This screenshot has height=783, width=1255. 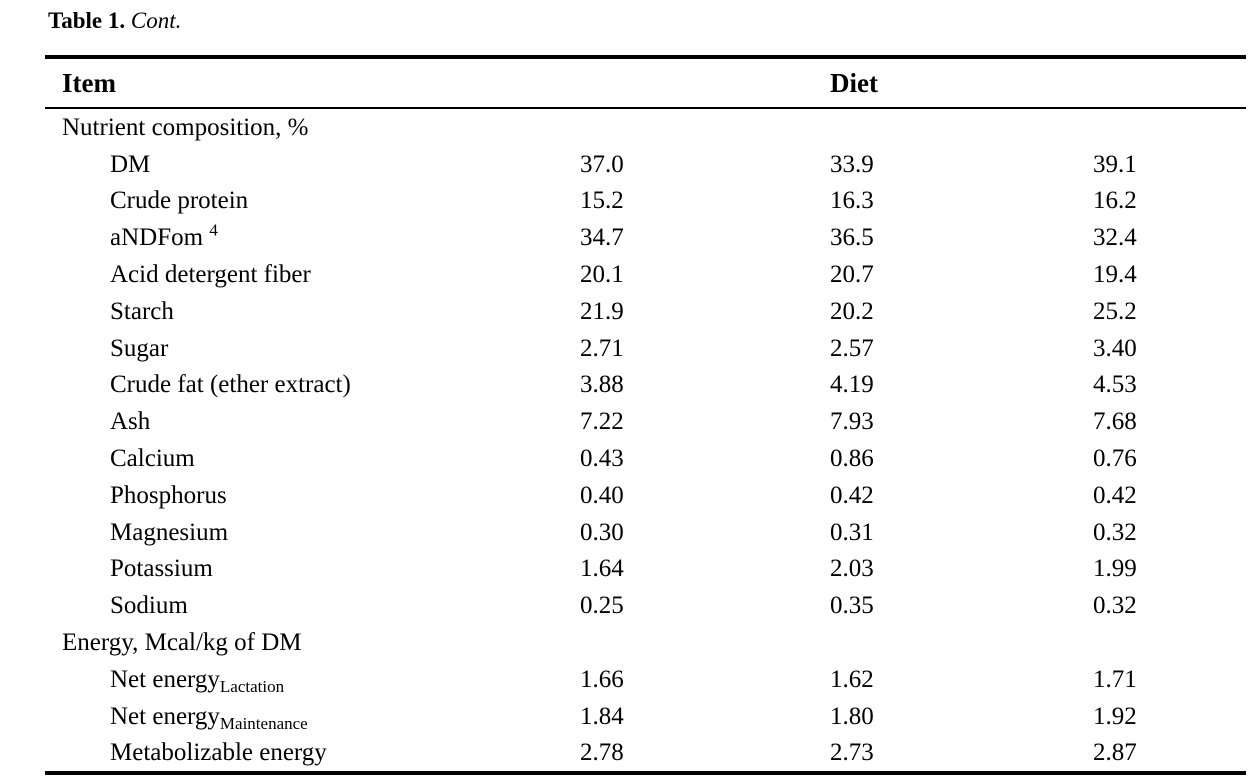 What do you see at coordinates (1115, 679) in the screenshot?
I see `cell-value: 1.71` at bounding box center [1115, 679].